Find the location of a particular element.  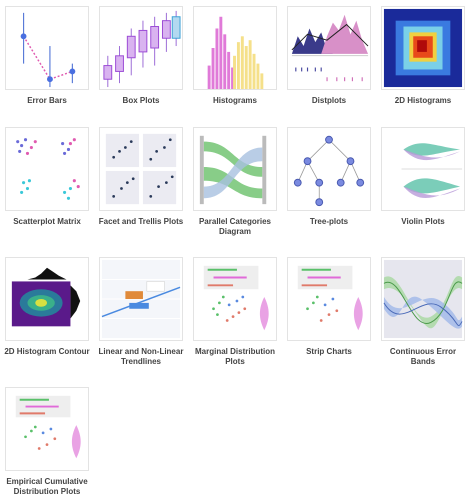

gallery-card: Distplots is located at coordinates (329, 56).